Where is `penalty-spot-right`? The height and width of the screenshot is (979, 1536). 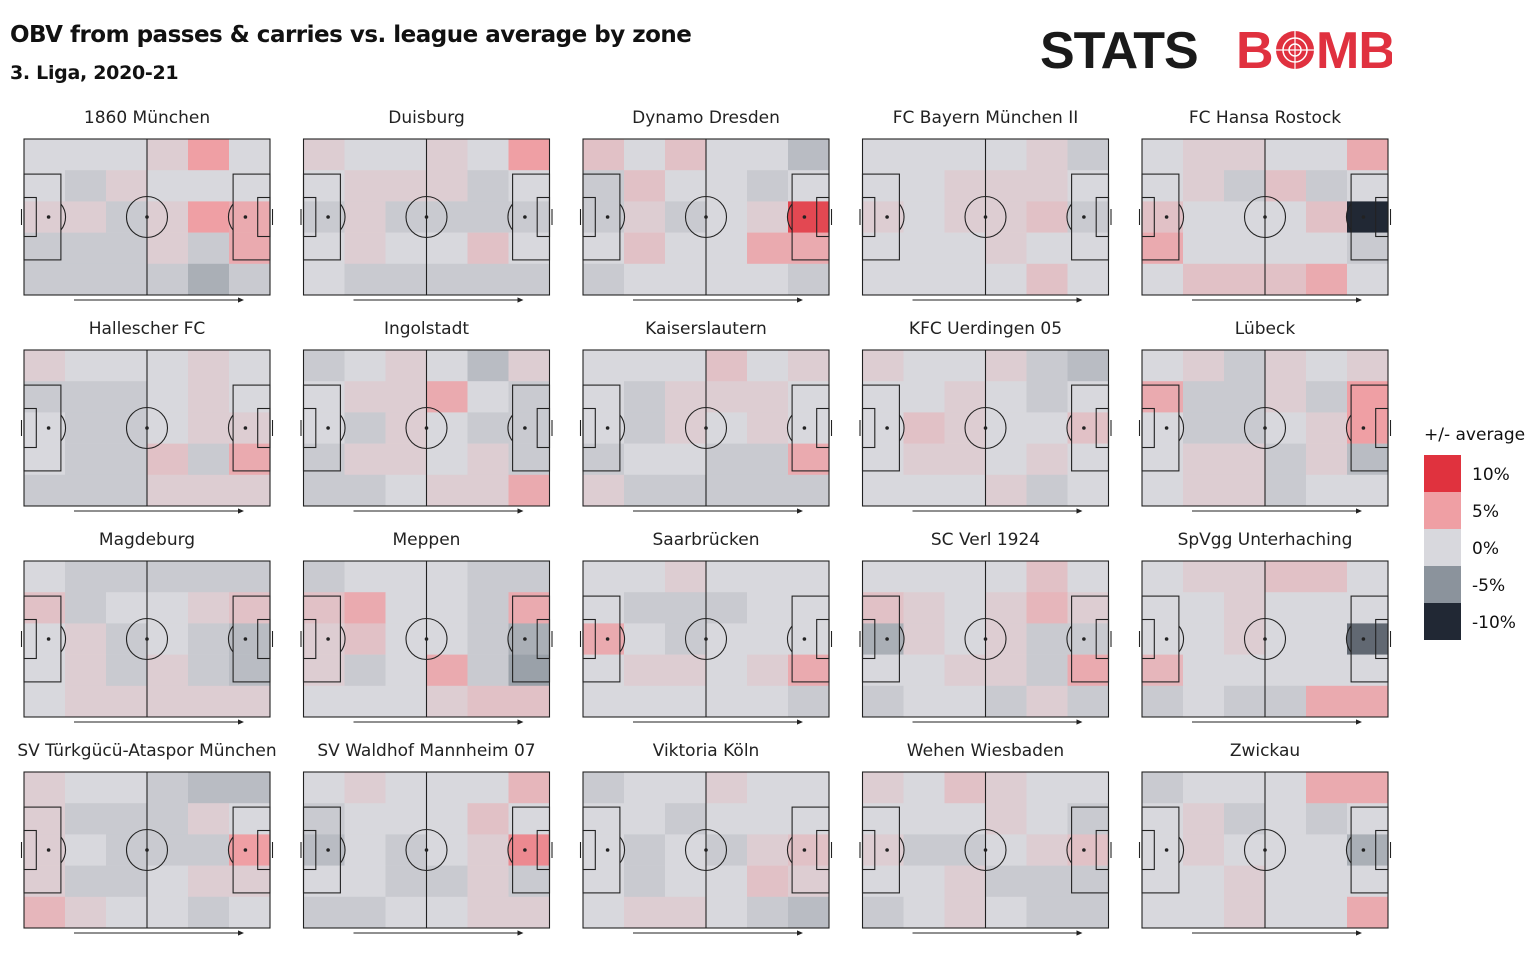
penalty-spot-right is located at coordinates (804, 639).